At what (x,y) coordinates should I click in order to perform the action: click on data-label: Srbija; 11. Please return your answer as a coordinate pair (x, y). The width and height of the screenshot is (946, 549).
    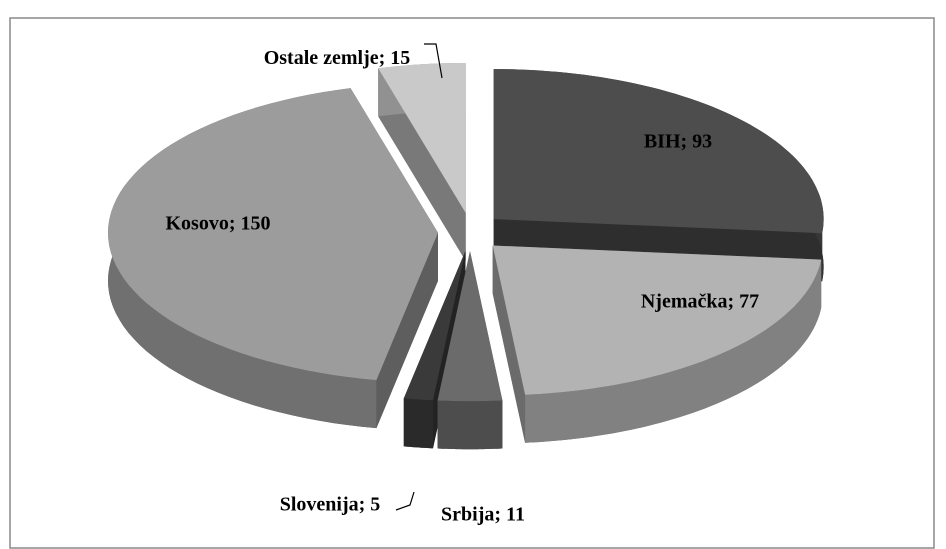
    Looking at the image, I should click on (483, 514).